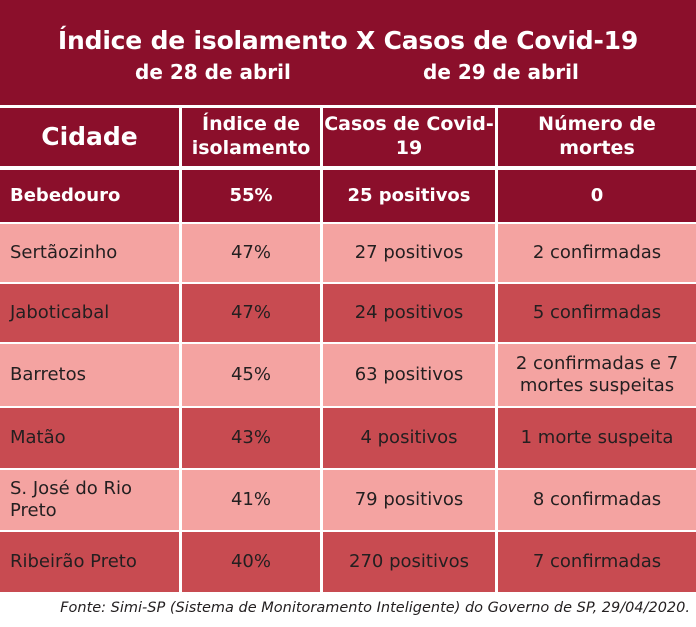  Describe the element at coordinates (409, 438) in the screenshot. I see `cell-cases: 4 positivos` at that location.